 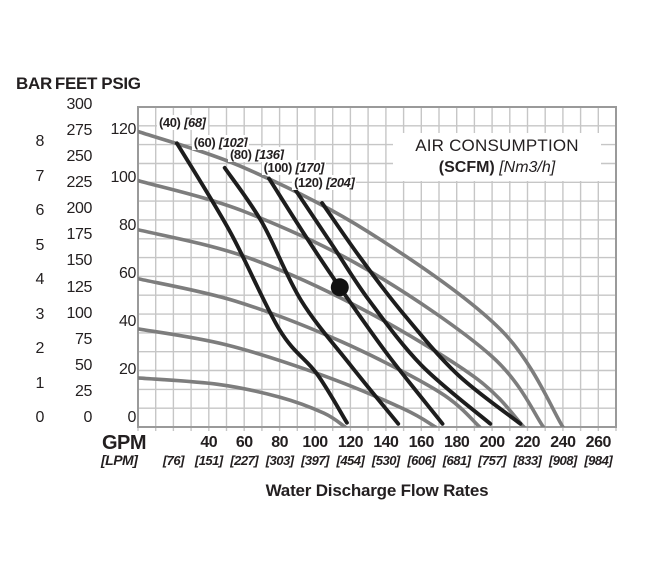 I want to click on psig-axis-value: 20, so click(x=127, y=369).